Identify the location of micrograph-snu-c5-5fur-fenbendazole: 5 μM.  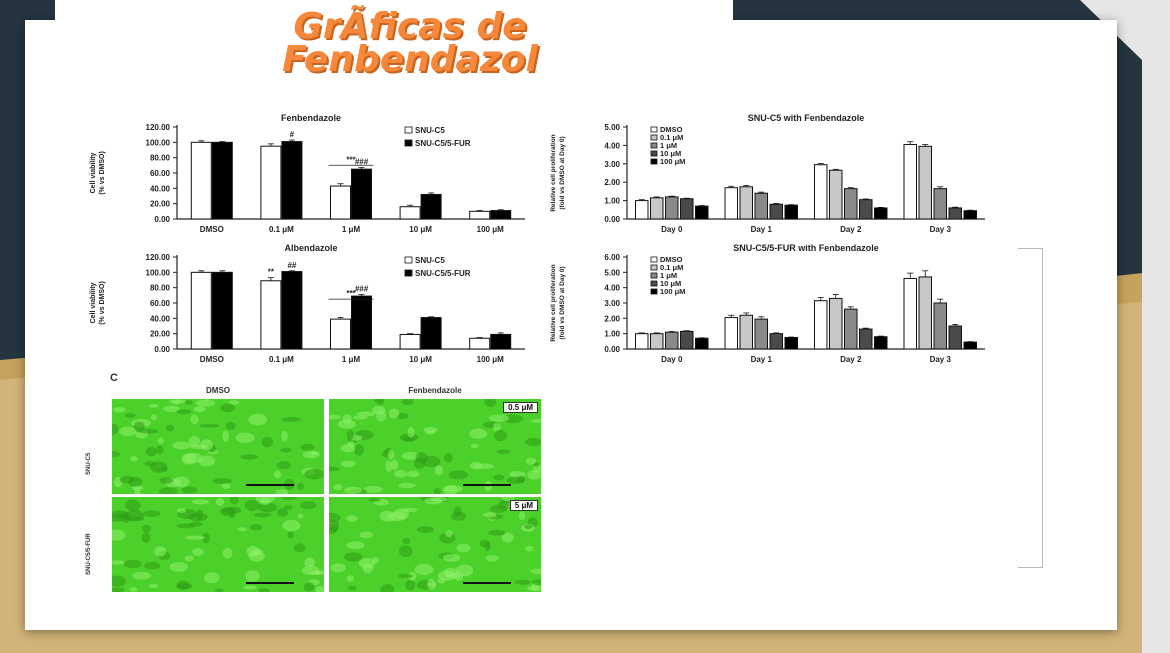
(435, 544).